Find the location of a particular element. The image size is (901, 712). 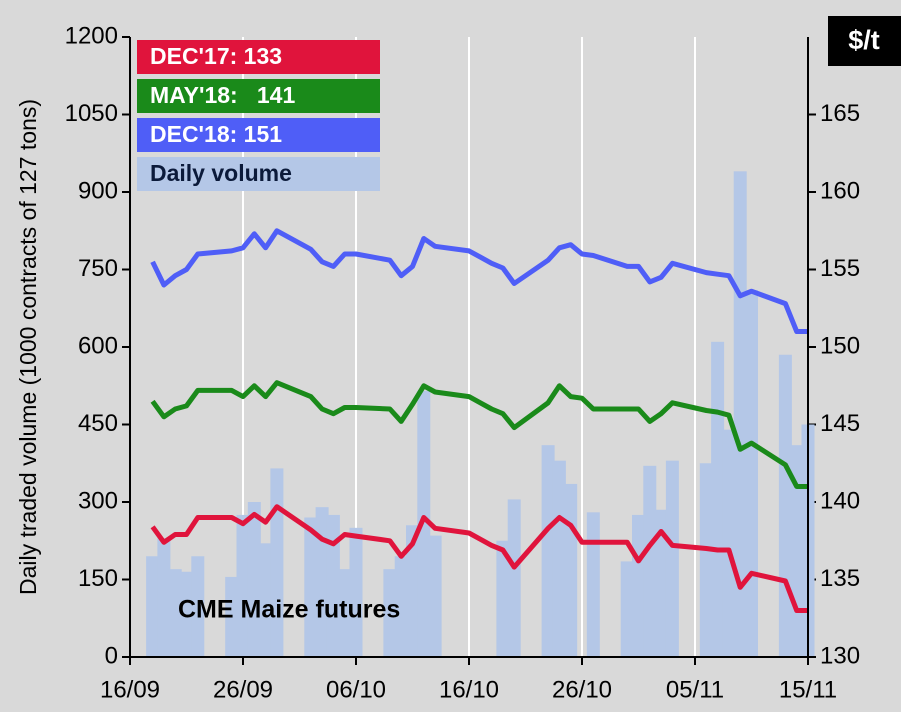

y-tick-label: 150 is located at coordinates (98, 578).